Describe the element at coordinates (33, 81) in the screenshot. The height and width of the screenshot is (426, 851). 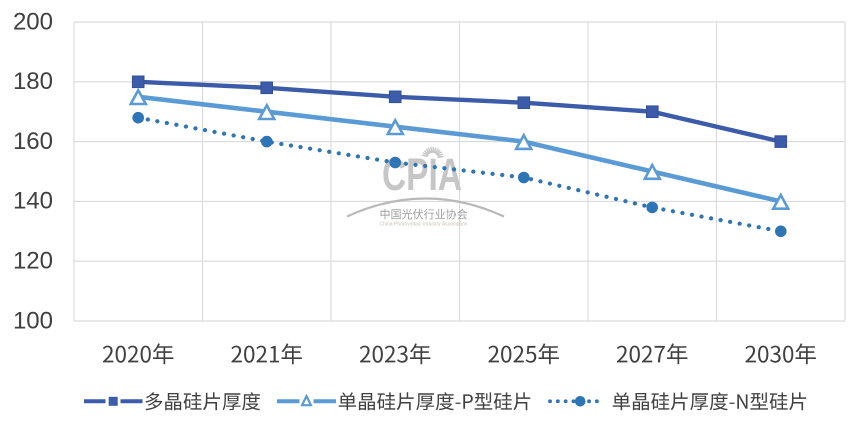
I see `svg-text: 180` at that location.